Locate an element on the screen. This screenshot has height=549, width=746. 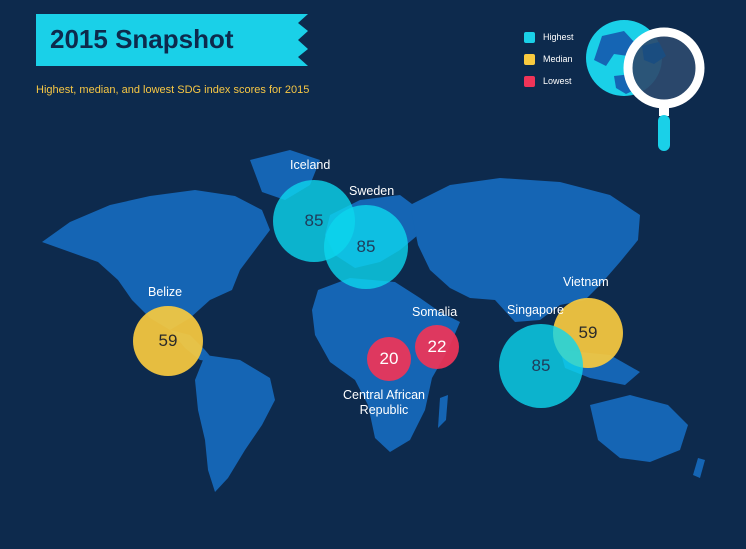
legend-swatch-lowest is located at coordinates (529, 81).